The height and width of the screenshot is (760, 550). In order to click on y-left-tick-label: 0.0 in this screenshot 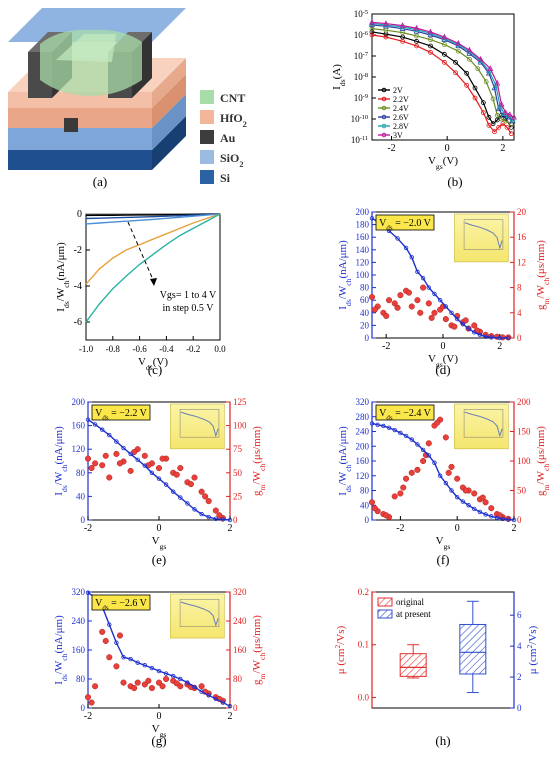, I will do `click(364, 697)`.